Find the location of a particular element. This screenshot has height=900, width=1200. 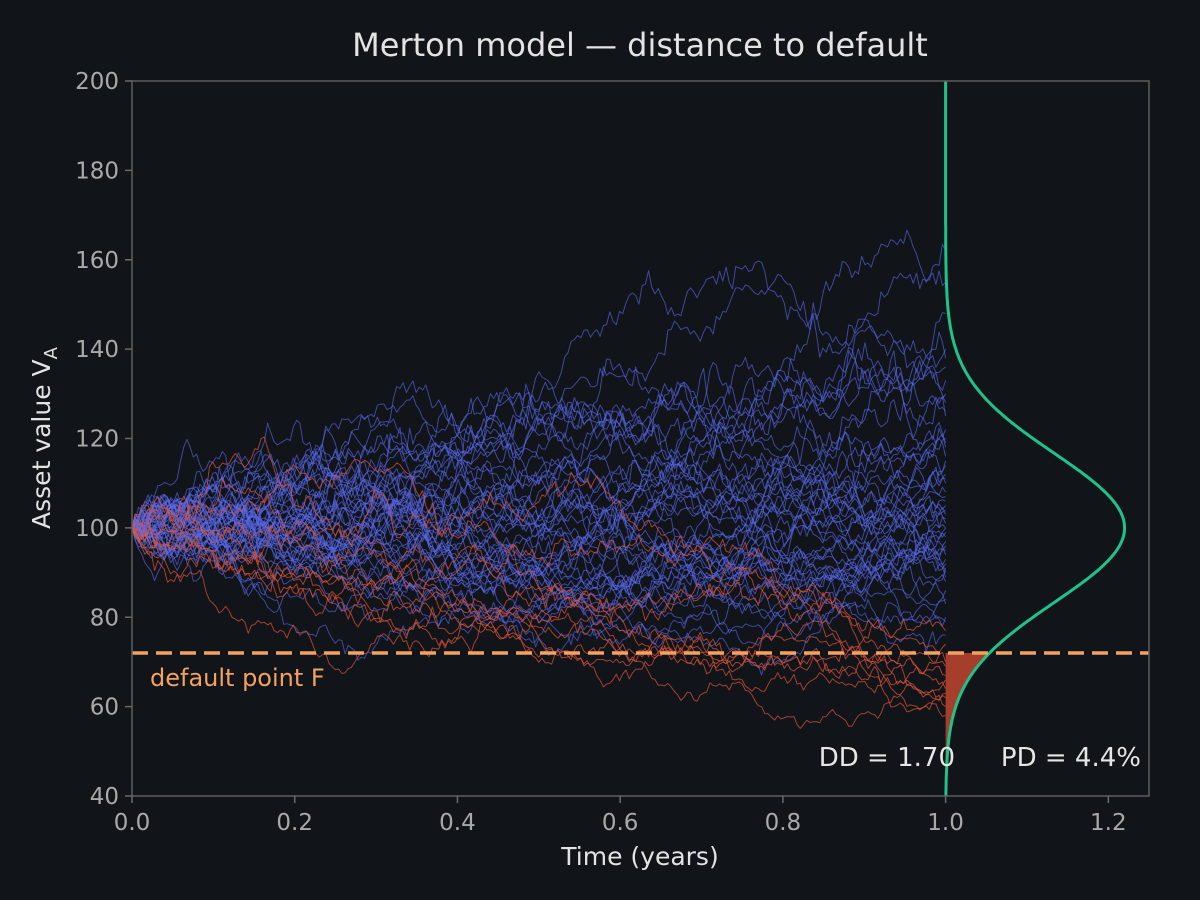

default-probability-region is located at coordinates (967, 724).